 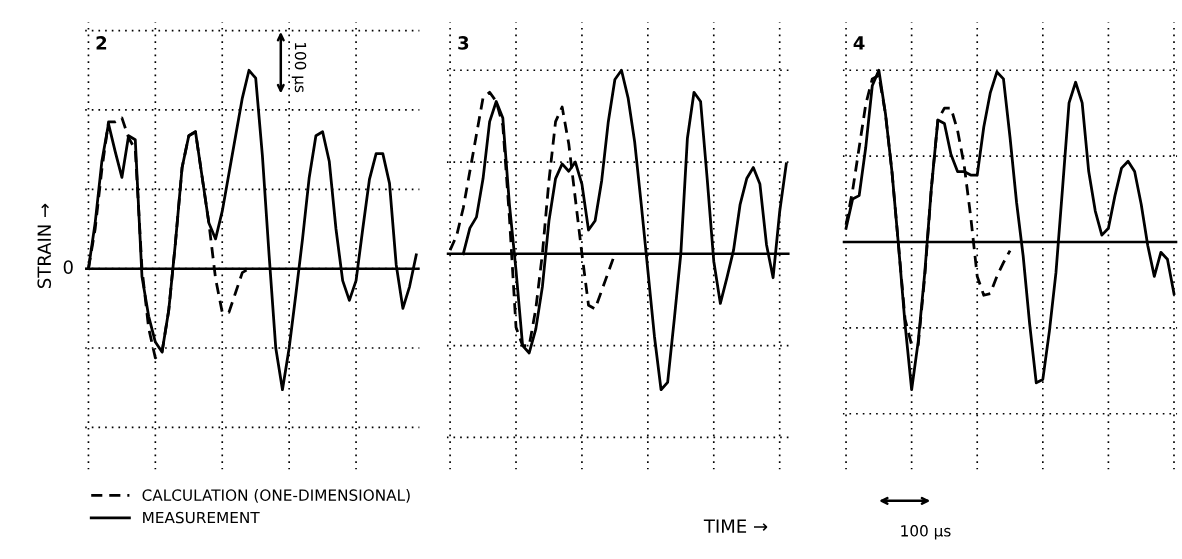 What do you see at coordinates (299, 67) in the screenshot?
I see `annotation: 100 µs` at bounding box center [299, 67].